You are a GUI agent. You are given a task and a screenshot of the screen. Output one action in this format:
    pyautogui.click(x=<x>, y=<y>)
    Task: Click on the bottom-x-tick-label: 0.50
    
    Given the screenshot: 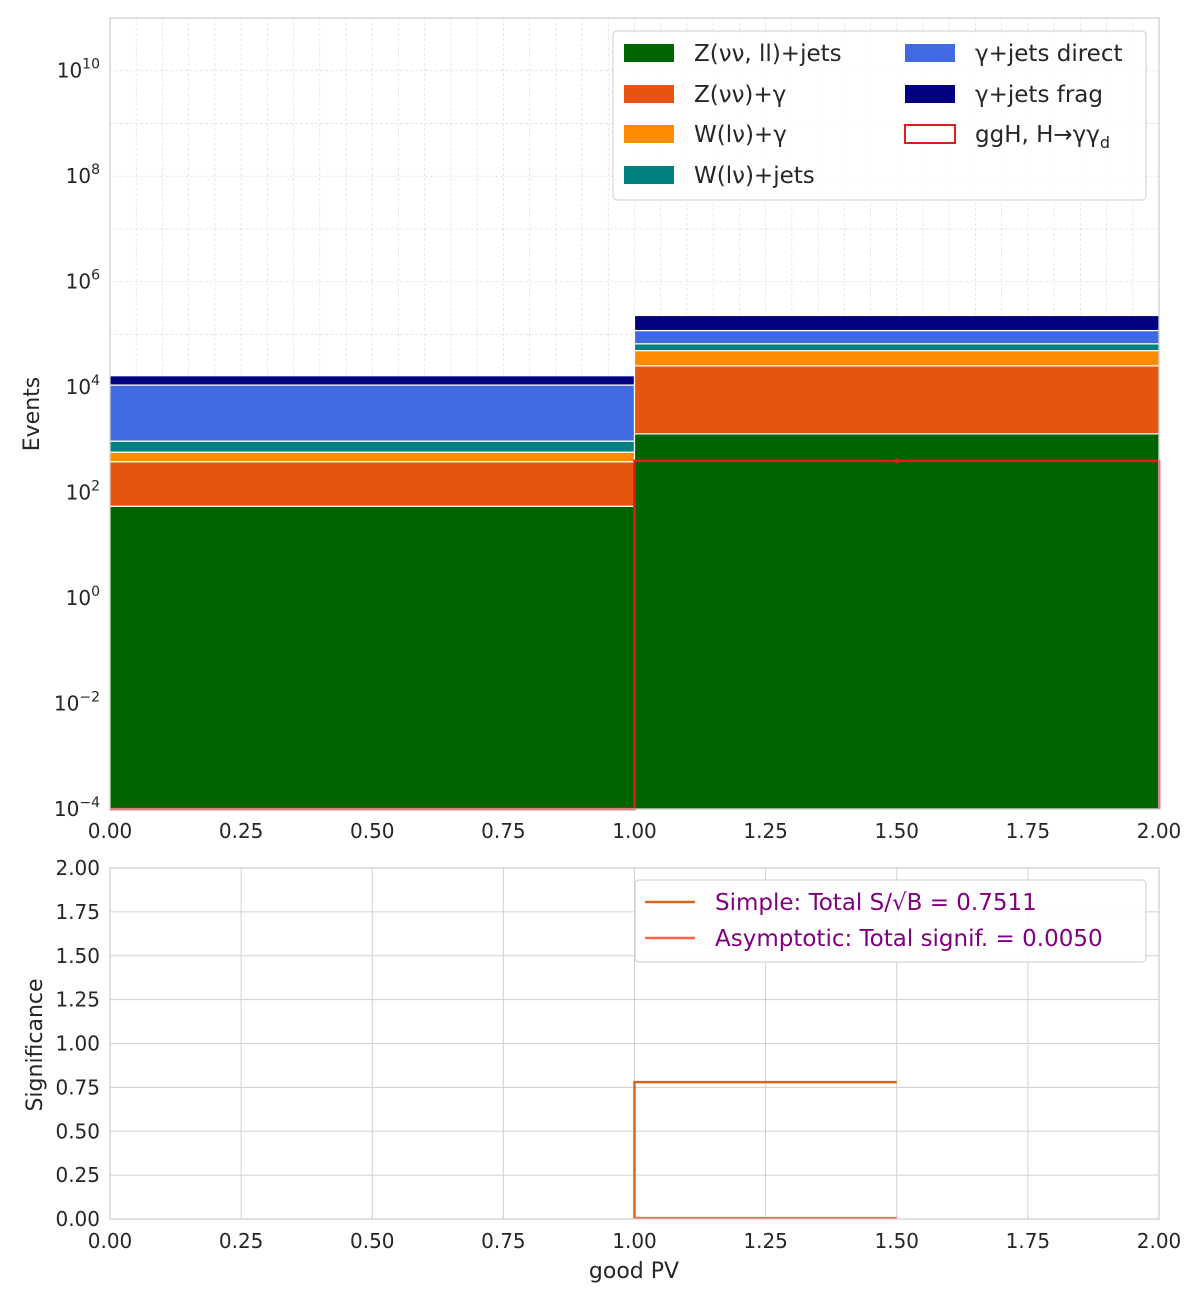 What is the action you would take?
    pyautogui.click(x=372, y=1241)
    